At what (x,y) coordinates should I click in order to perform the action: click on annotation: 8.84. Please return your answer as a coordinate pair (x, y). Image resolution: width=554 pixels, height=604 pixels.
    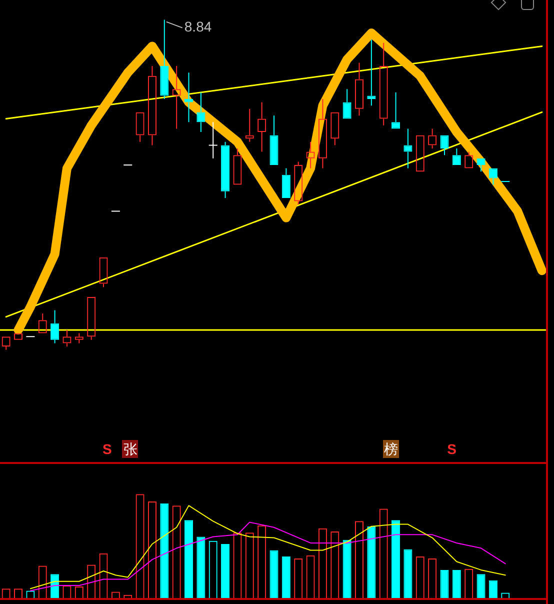
    Looking at the image, I should click on (198, 26).